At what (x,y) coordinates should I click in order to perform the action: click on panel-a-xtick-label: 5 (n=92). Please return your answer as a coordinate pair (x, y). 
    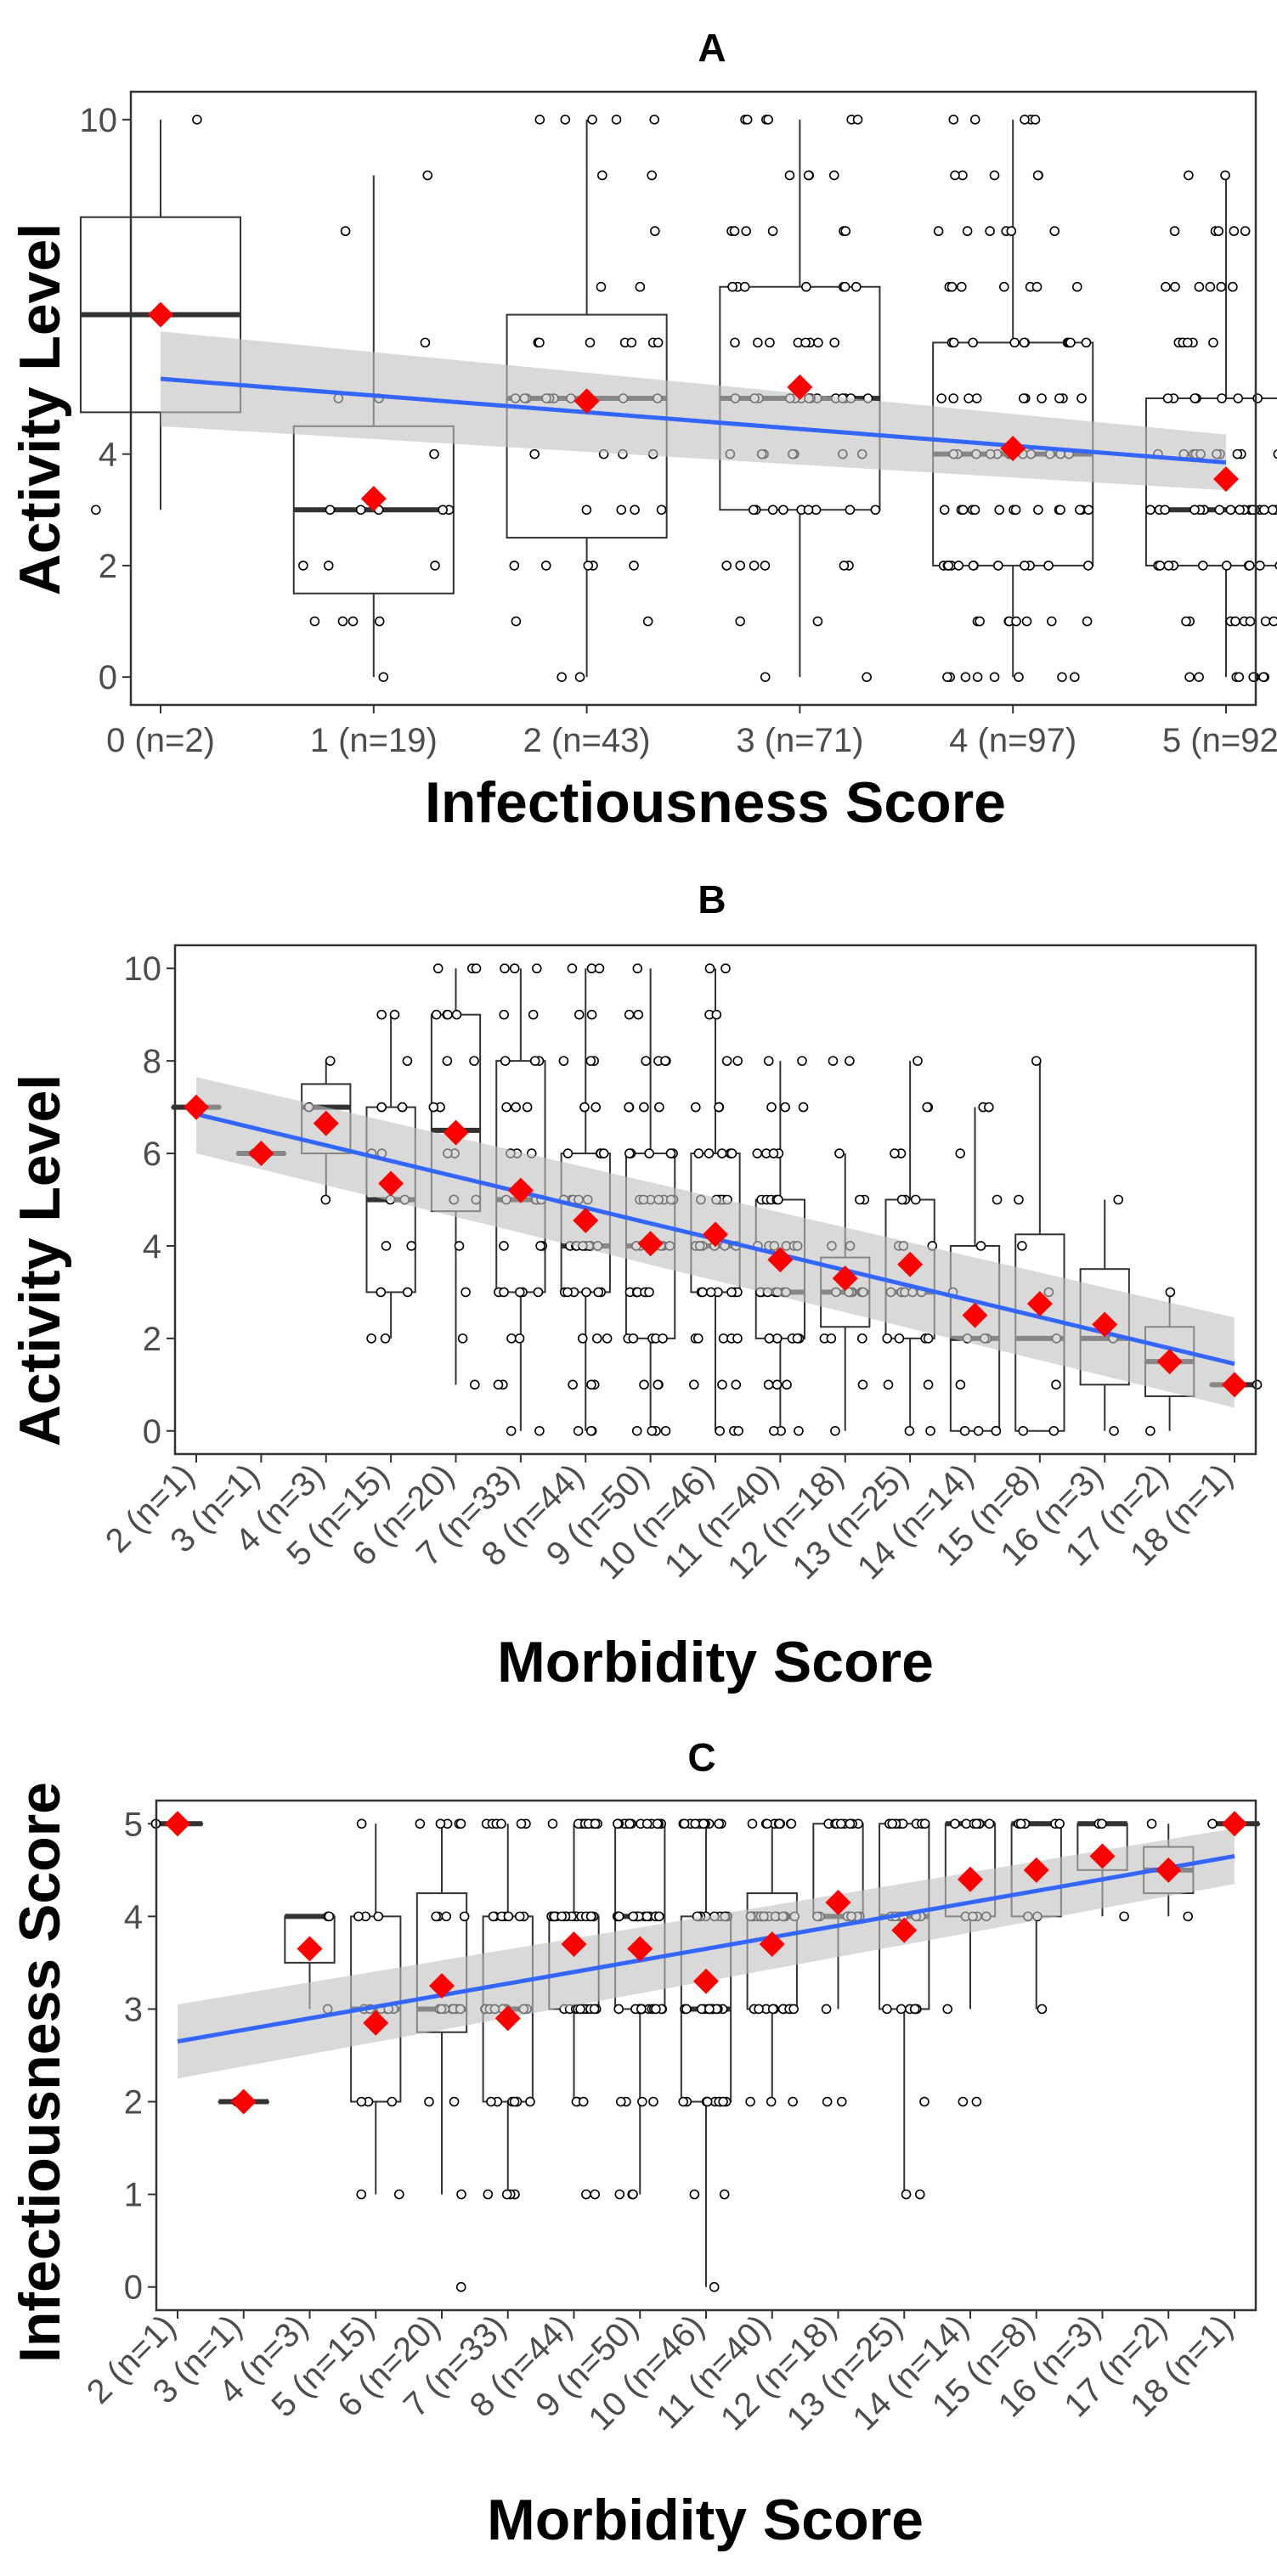
    Looking at the image, I should click on (1219, 740).